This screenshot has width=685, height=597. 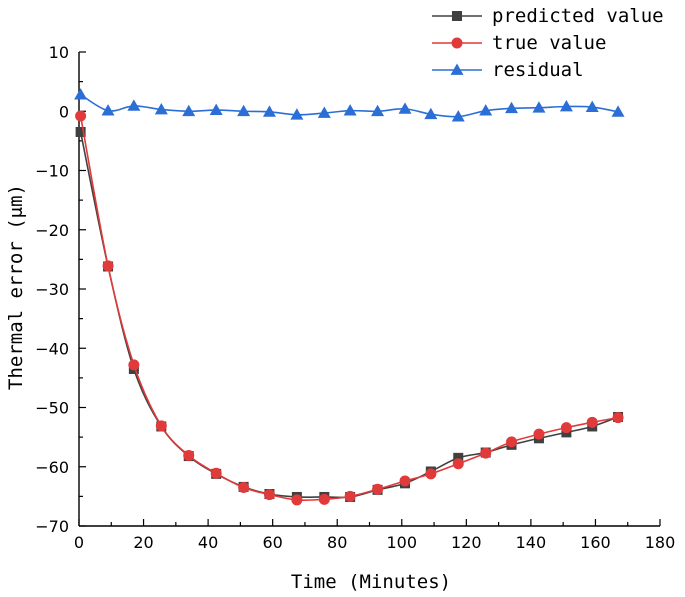 What do you see at coordinates (64, 111) in the screenshot?
I see `y-tick-label: 0` at bounding box center [64, 111].